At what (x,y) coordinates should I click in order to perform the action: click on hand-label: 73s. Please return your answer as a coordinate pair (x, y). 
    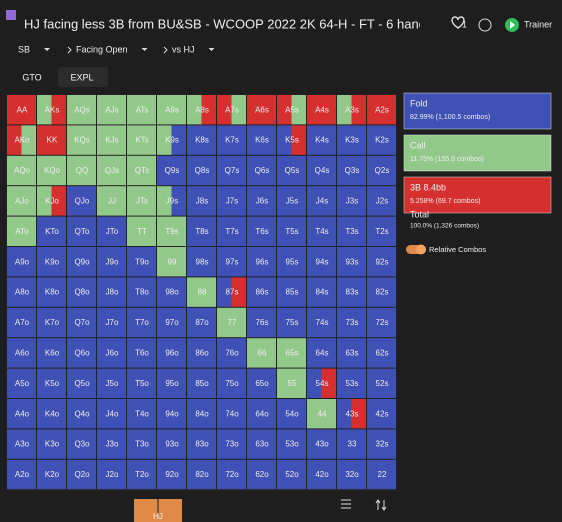
    Looking at the image, I should click on (352, 322).